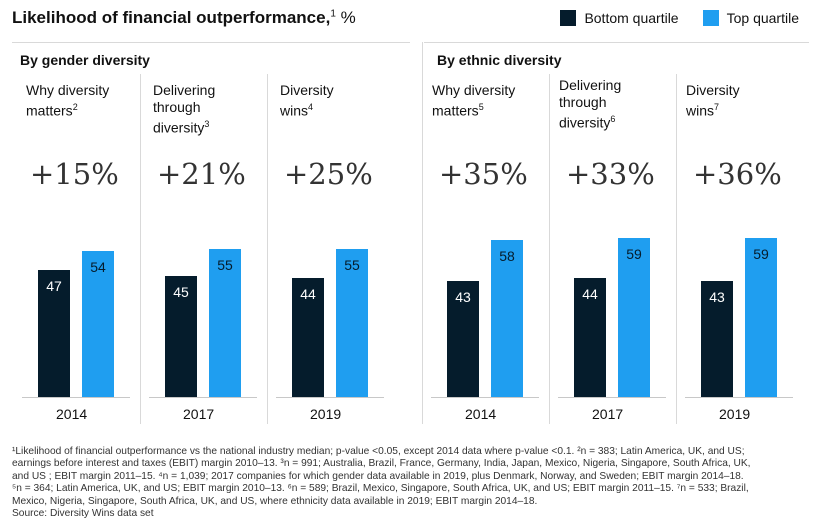 The width and height of the screenshot is (819, 532). Describe the element at coordinates (737, 174) in the screenshot. I see `uplift-label: +36%` at that location.